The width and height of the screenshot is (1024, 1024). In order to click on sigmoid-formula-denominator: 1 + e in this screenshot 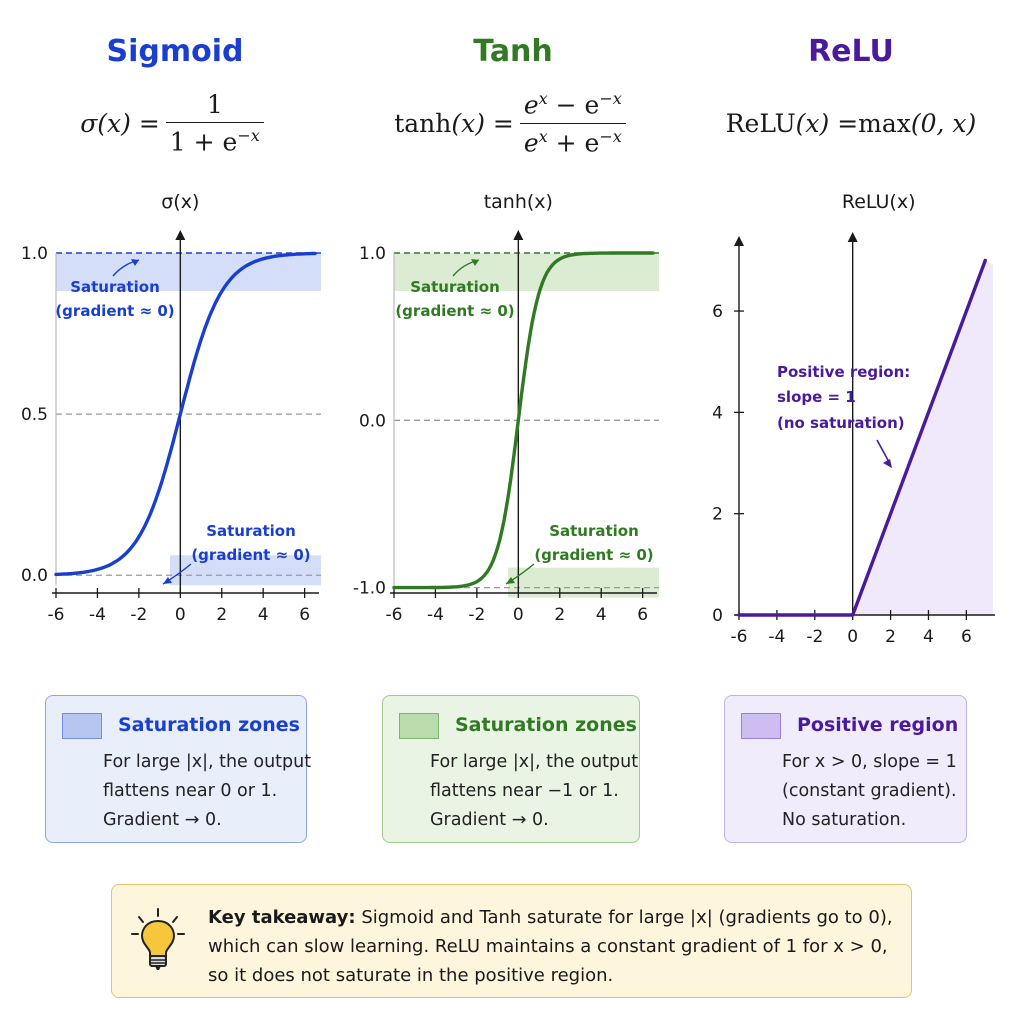, I will do `click(203, 142)`.